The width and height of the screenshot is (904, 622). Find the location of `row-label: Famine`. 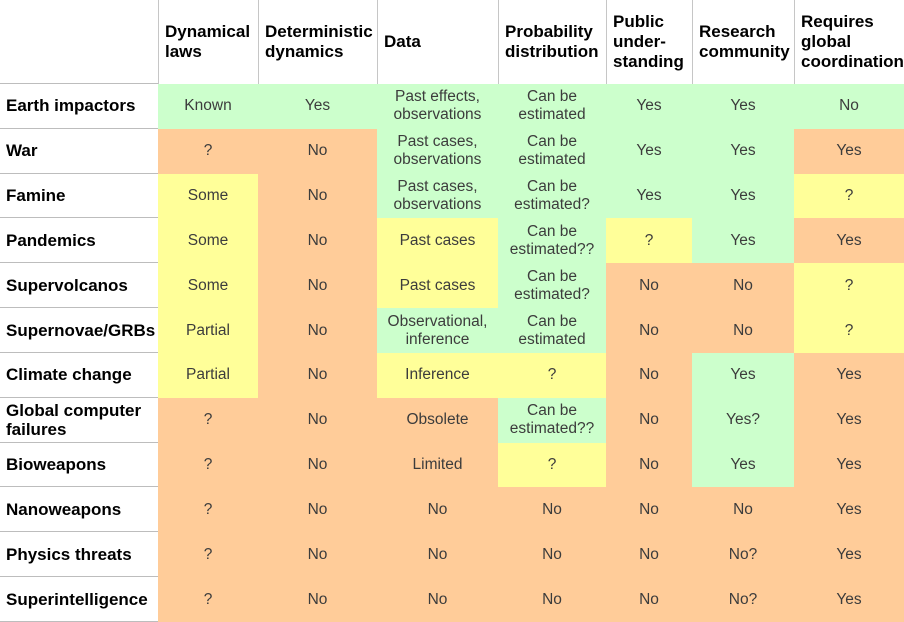

row-label: Famine is located at coordinates (79, 196).